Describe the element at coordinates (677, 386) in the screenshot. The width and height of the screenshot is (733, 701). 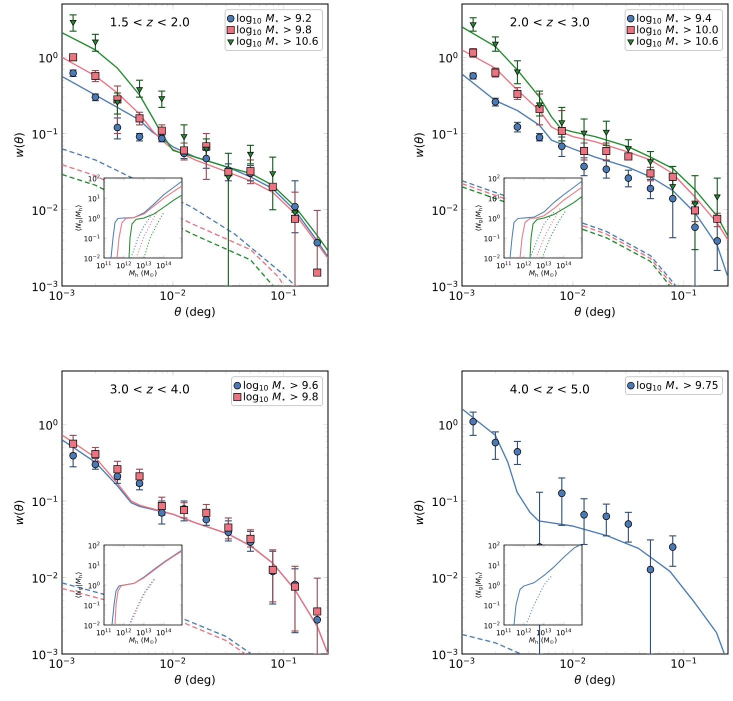
I see `legend-label: log$_{10}$ M$_{⋆}$ > 9.75` at that location.